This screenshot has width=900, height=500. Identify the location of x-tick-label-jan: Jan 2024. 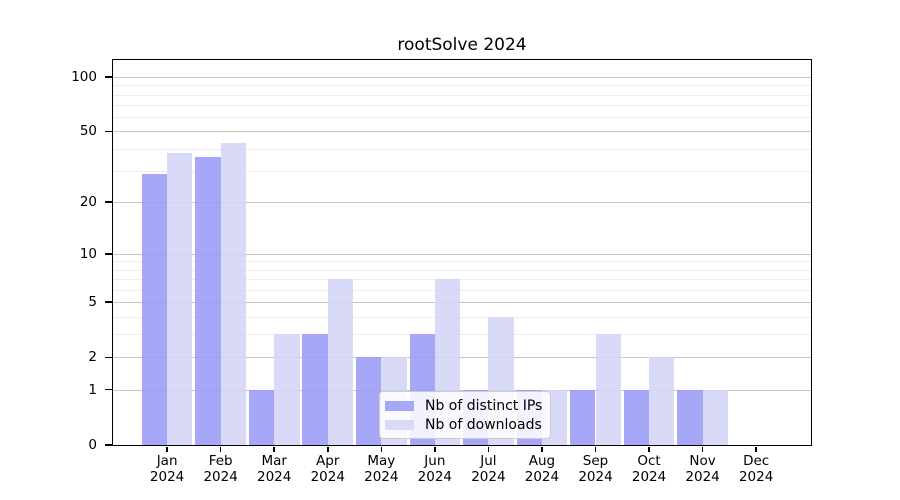
(167, 469).